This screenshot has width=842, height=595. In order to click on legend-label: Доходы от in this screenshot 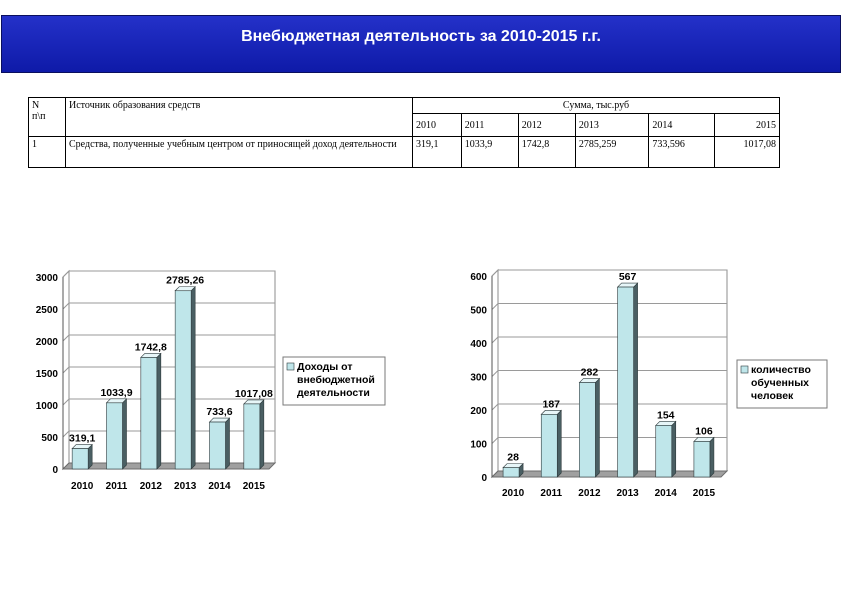, I will do `click(324, 367)`.